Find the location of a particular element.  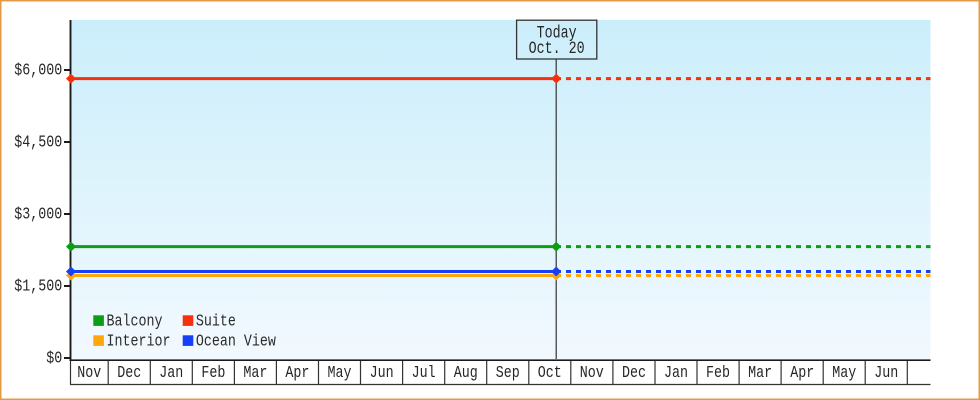

svg-text: Suite is located at coordinates (216, 322).